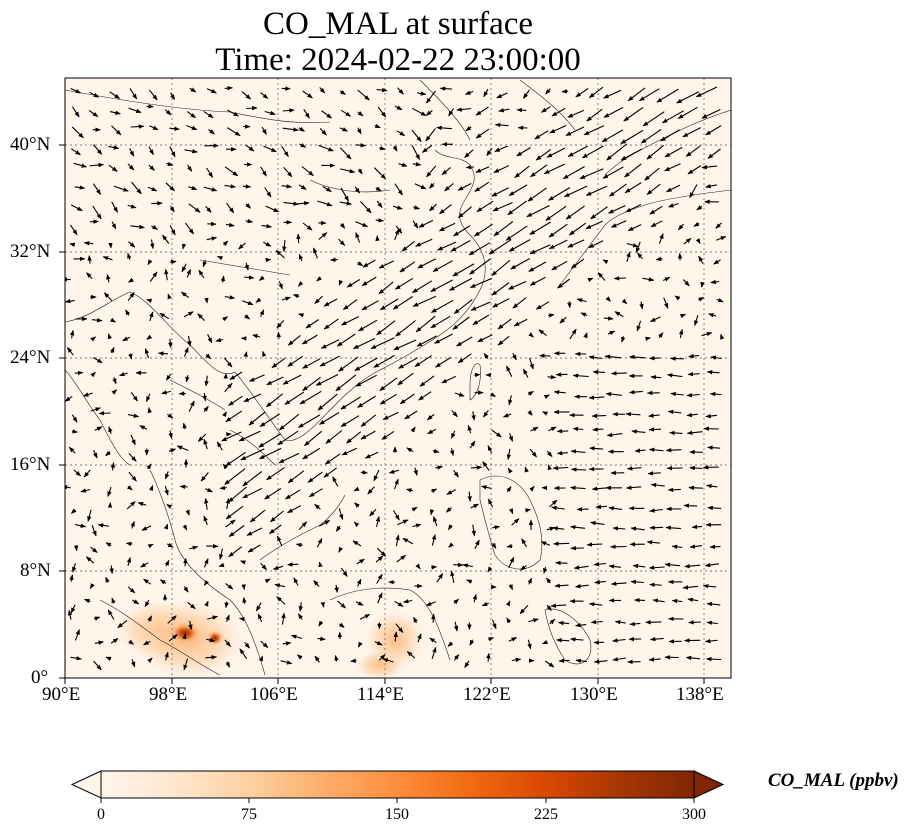  I want to click on lon-tick-label: 98°E, so click(168, 694).